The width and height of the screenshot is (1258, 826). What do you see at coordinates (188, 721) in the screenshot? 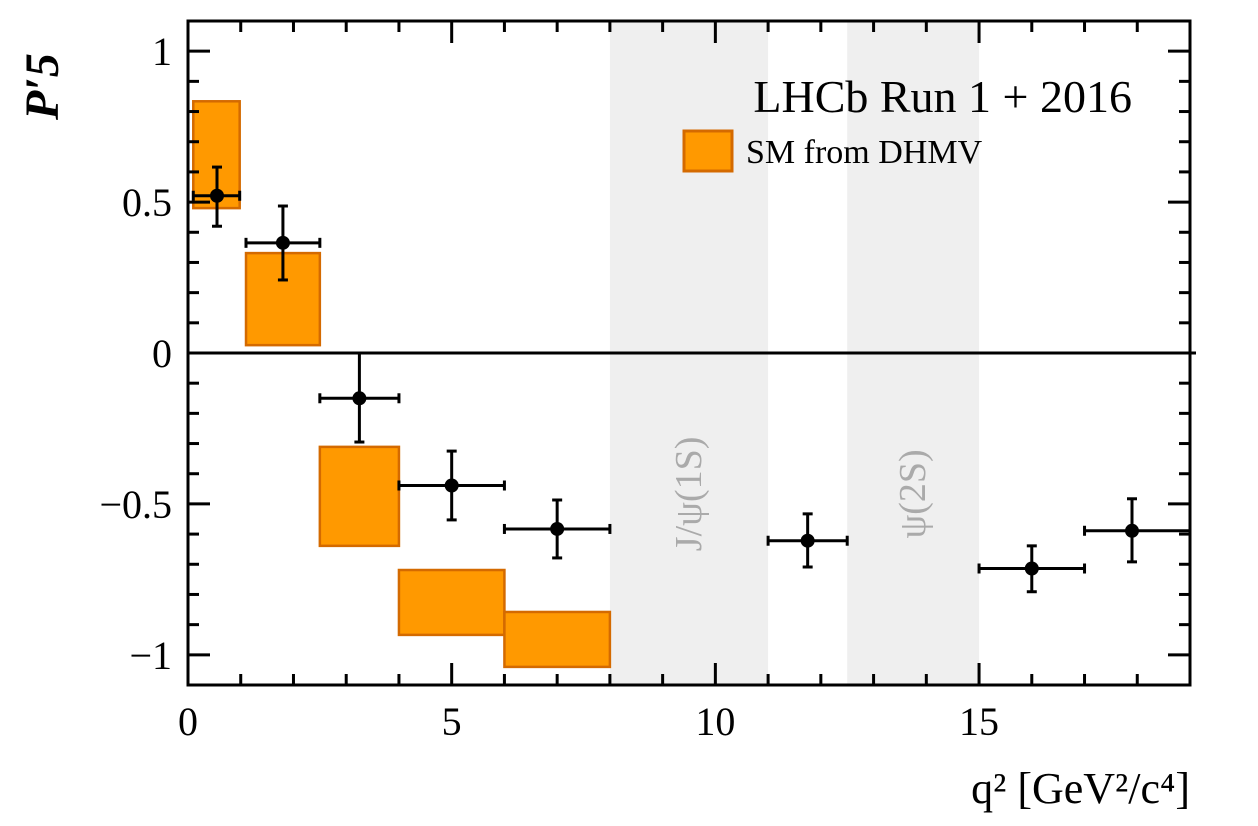
I see `x-tick-label: 0` at bounding box center [188, 721].